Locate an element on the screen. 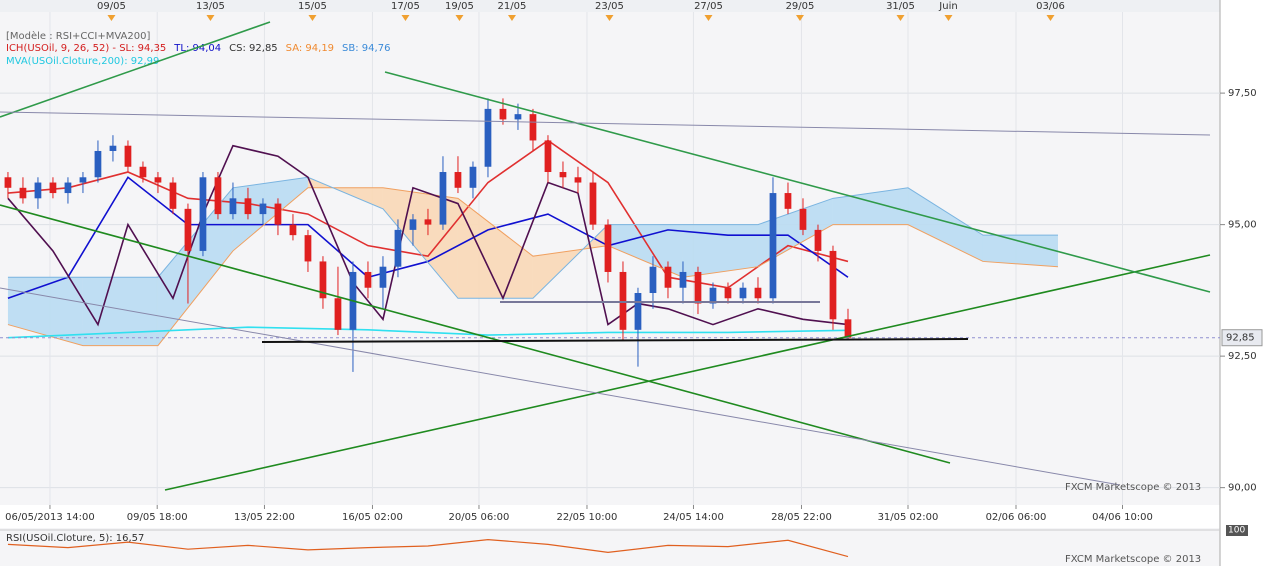  rsi-line is located at coordinates (428, 548).